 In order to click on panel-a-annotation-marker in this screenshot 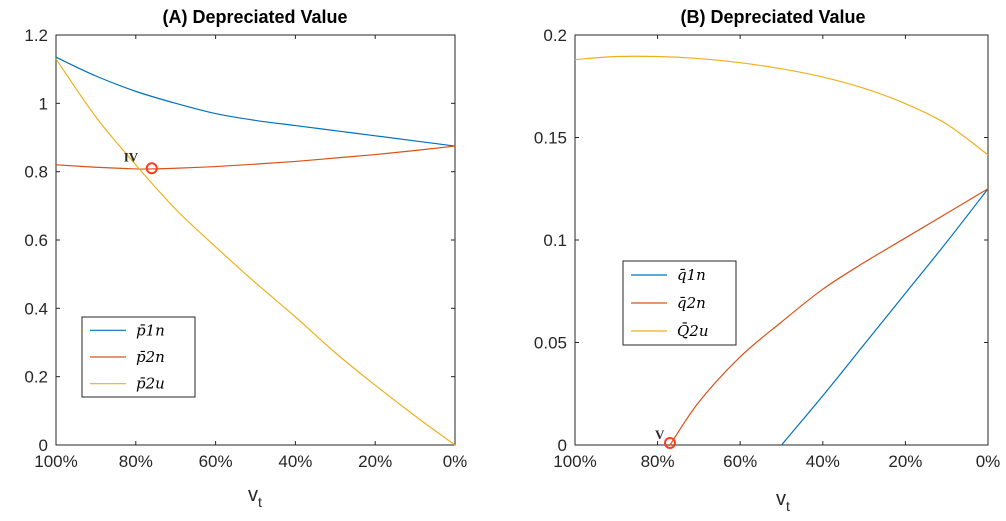, I will do `click(151, 168)`.